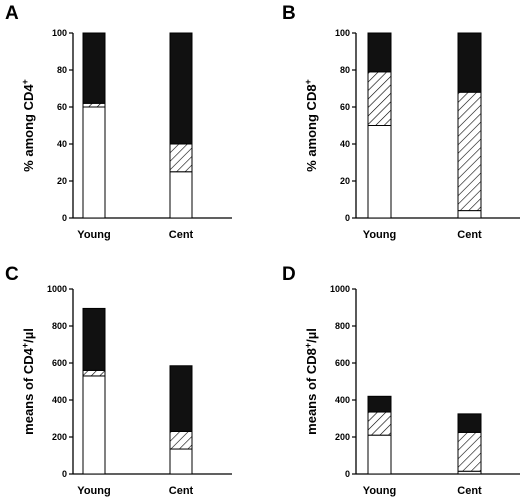  What do you see at coordinates (289, 274) in the screenshot?
I see `panel-letter: D` at bounding box center [289, 274].